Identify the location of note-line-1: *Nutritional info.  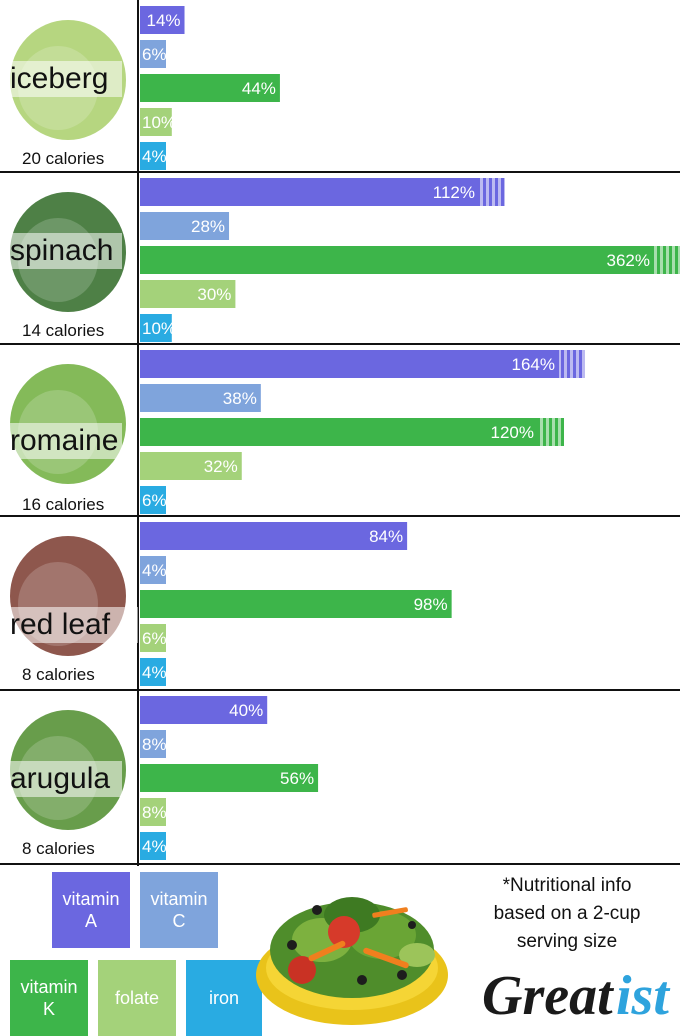
(567, 885).